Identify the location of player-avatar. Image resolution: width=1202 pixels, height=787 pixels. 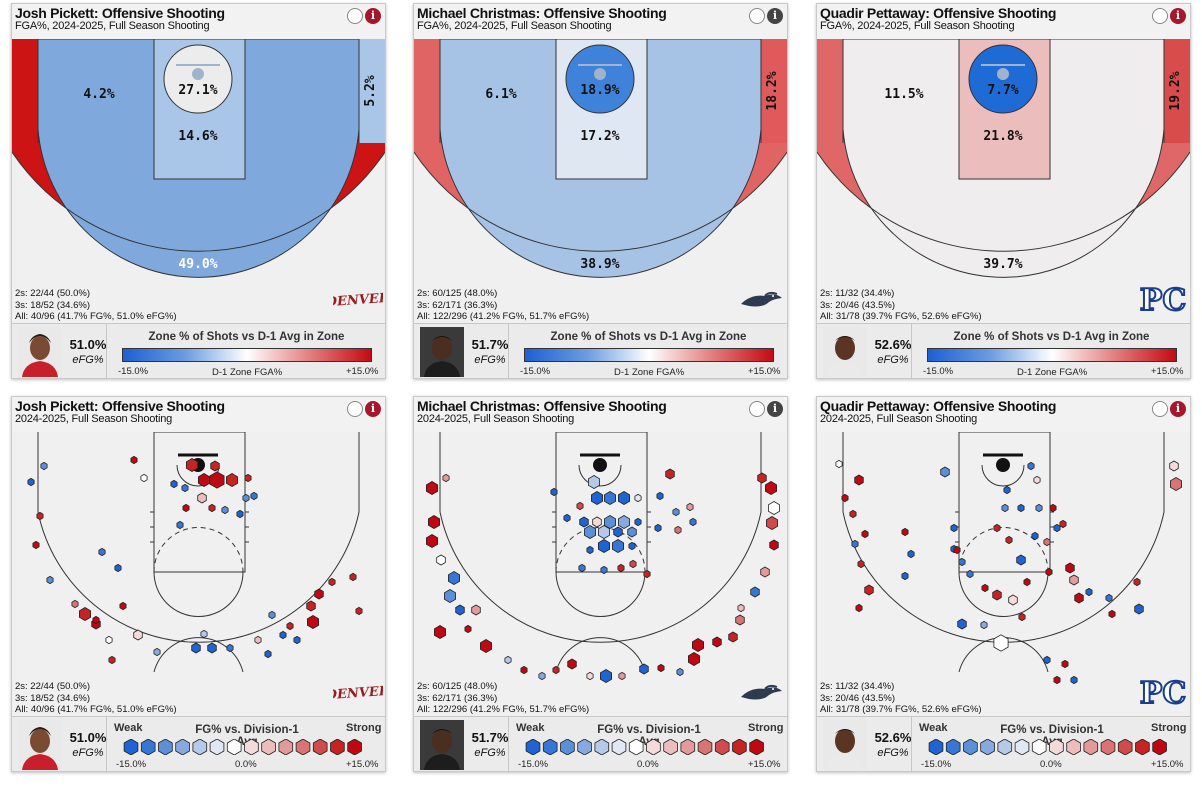
(845, 745).